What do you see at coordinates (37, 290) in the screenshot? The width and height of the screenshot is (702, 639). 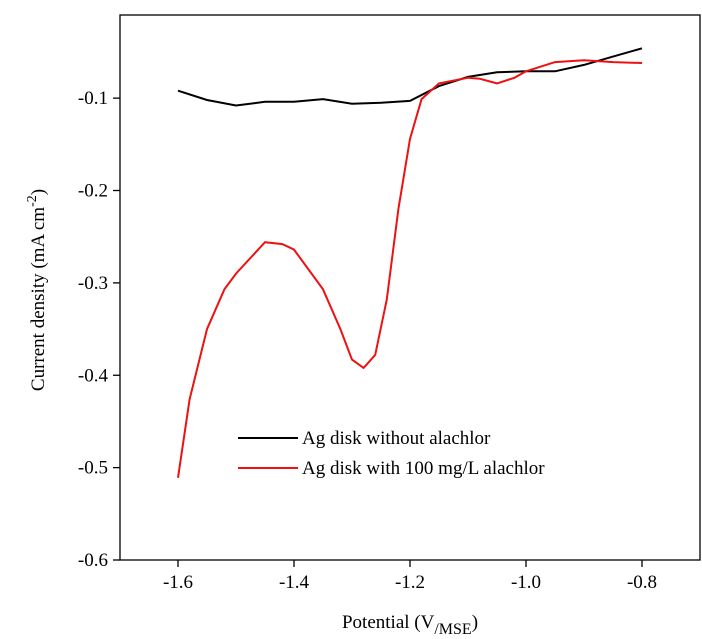 I see `y-axis-label: Current density (mA cm-2)` at bounding box center [37, 290].